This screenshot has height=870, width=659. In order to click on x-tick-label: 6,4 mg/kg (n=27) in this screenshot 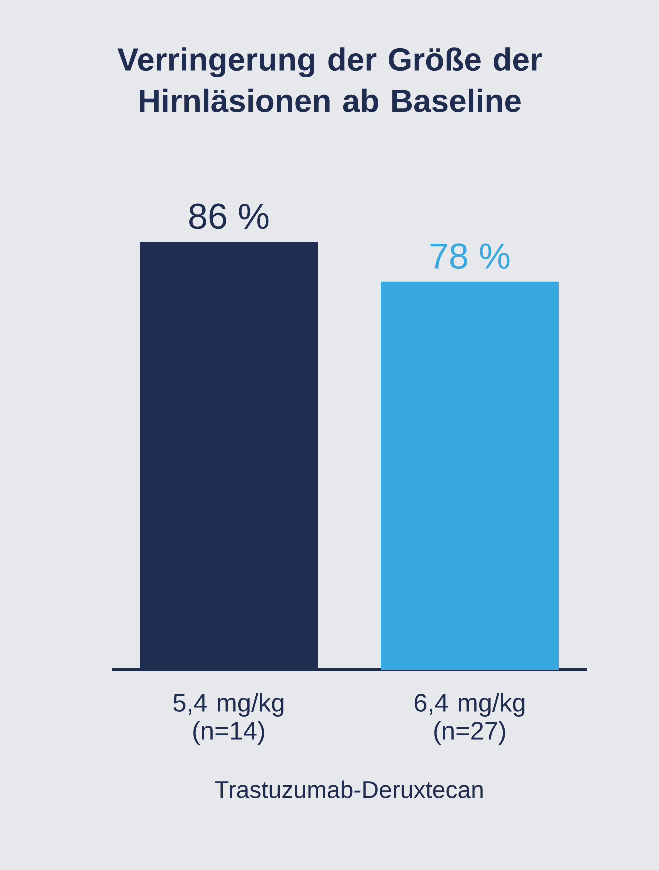, I will do `click(469, 719)`.